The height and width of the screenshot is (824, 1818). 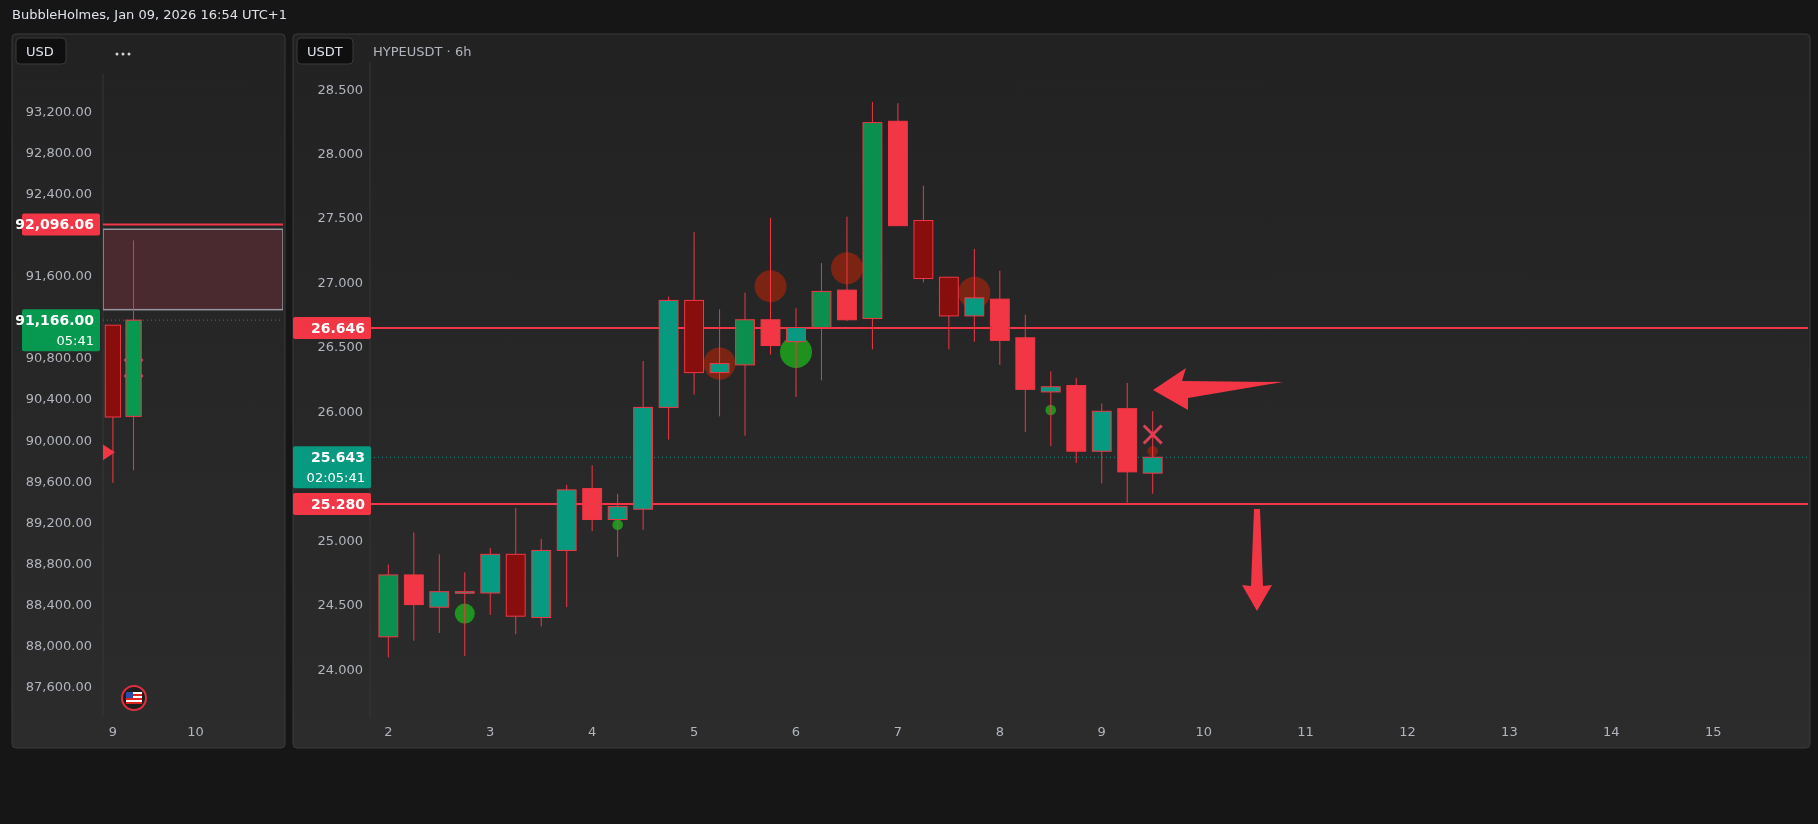 I want to click on ref-line-label: 25.643 02:05:41, so click(x=335, y=467).